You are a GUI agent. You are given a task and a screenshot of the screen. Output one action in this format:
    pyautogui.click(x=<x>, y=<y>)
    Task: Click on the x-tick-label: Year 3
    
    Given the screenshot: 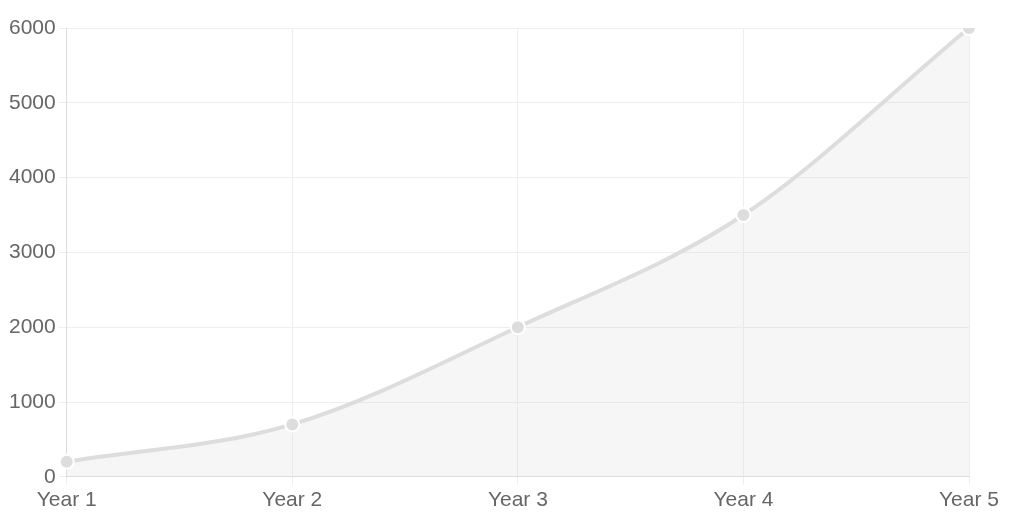 What is the action you would take?
    pyautogui.click(x=517, y=499)
    